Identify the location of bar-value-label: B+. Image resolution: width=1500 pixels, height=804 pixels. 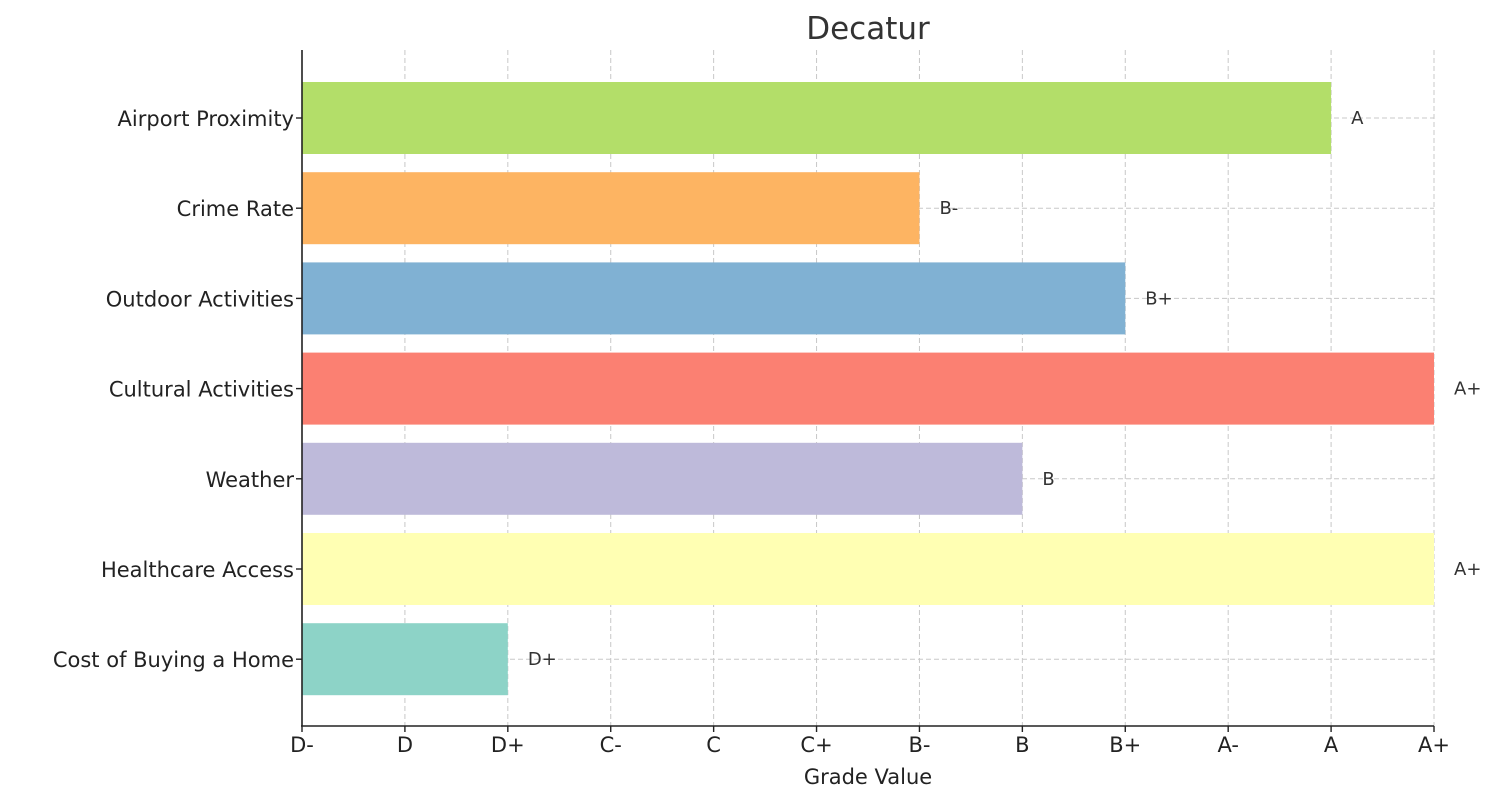
(1158, 298).